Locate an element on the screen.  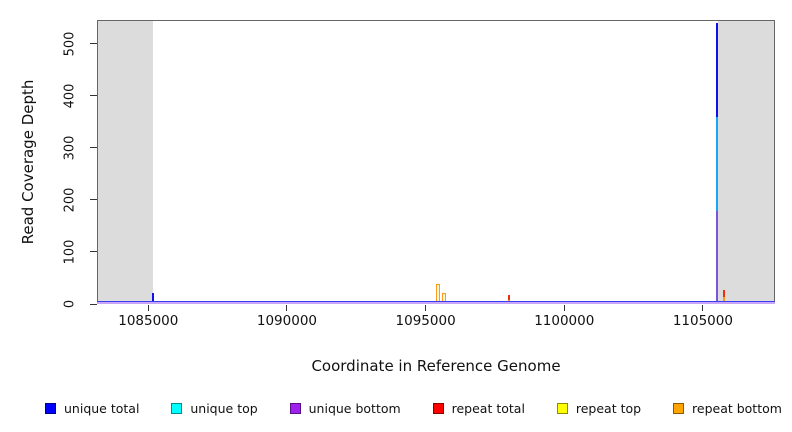
x-tick-label: 1085000 is located at coordinates (148, 321).